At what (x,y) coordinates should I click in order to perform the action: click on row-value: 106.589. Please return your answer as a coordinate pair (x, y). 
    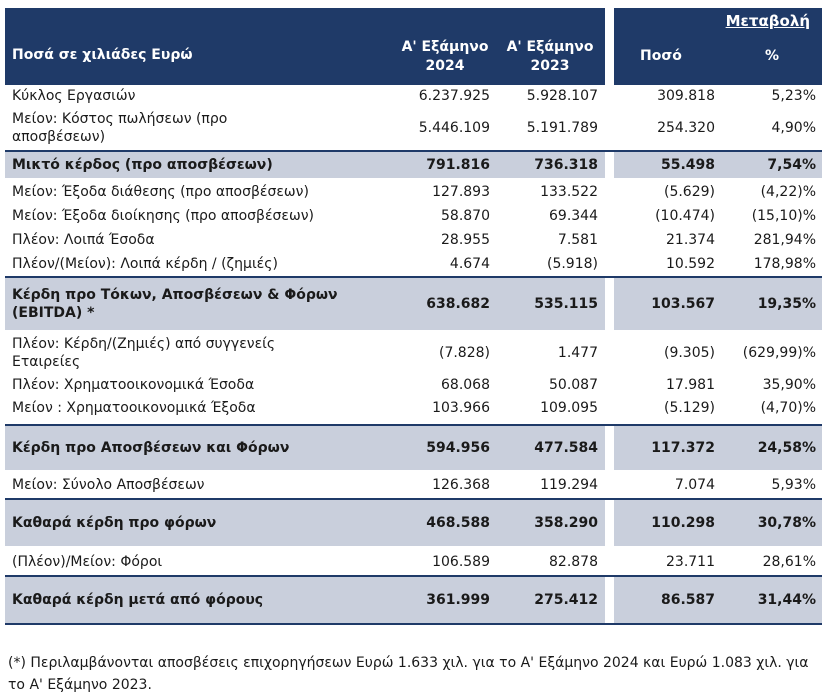
    Looking at the image, I should click on (461, 561).